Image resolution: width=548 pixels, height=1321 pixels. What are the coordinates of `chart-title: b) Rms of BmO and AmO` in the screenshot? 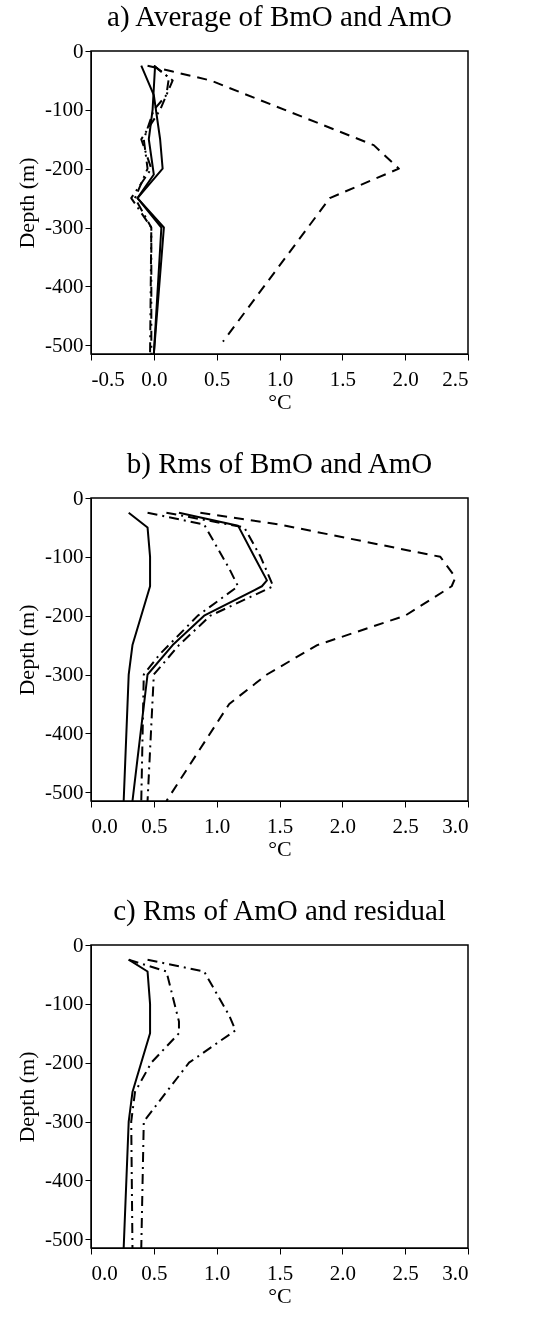 It's located at (279, 463).